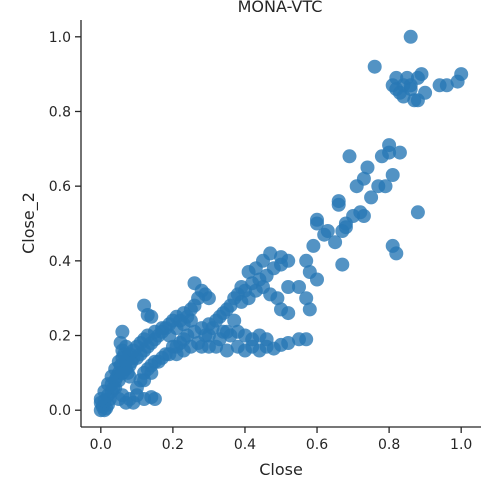  I want to click on y-tick-label-4: 0.8, so click(60, 112).